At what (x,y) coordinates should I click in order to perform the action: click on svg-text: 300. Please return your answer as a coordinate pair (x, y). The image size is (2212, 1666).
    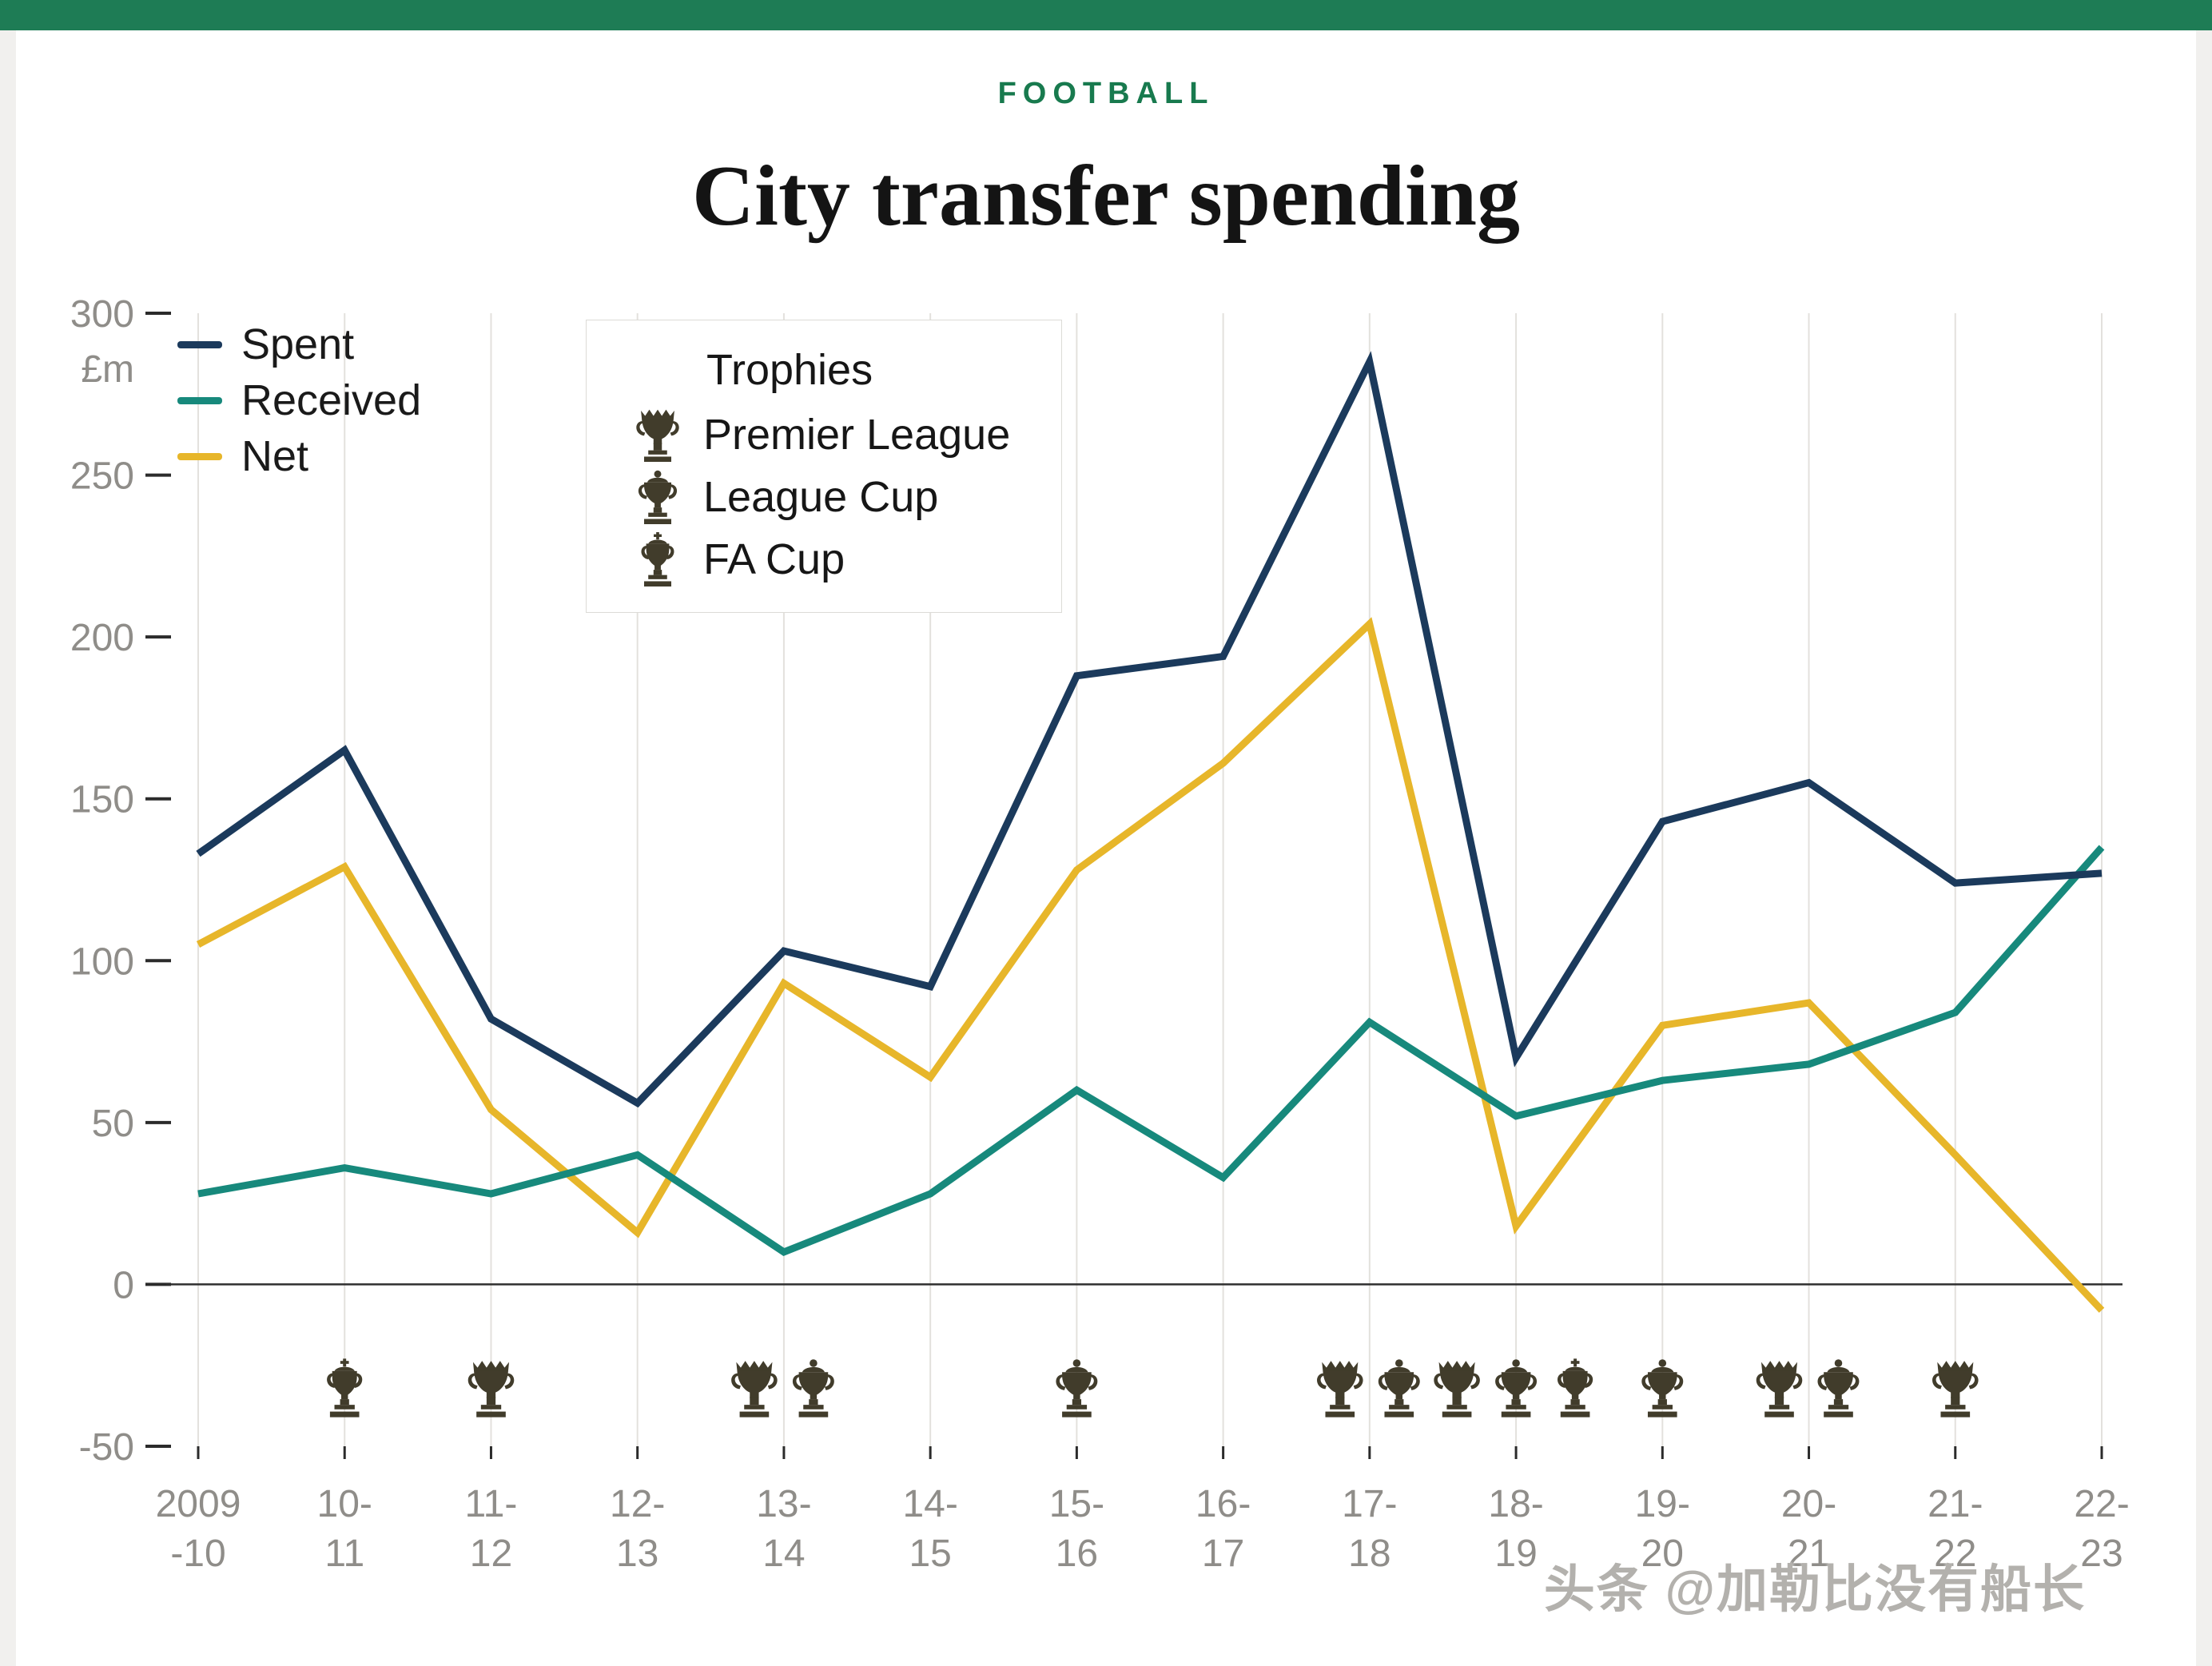
    Looking at the image, I should click on (102, 314).